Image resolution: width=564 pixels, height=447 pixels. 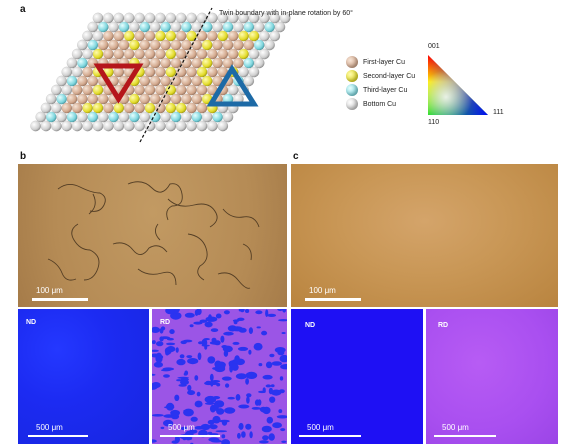 What do you see at coordinates (322, 290) in the screenshot?
I see `scalebar-label: 100 μm` at bounding box center [322, 290].